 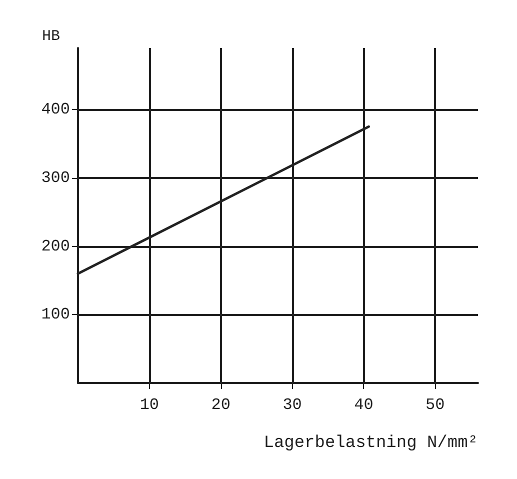 I want to click on x-tick-label: 20, so click(x=220, y=405).